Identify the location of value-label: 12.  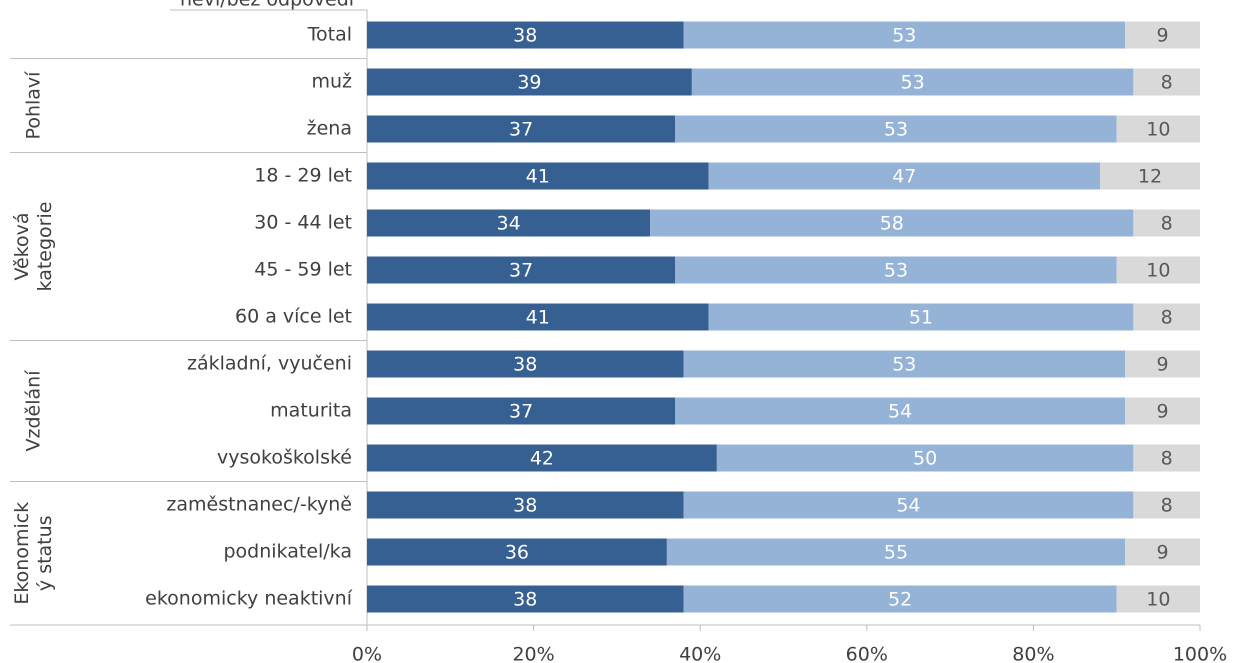
(1150, 177).